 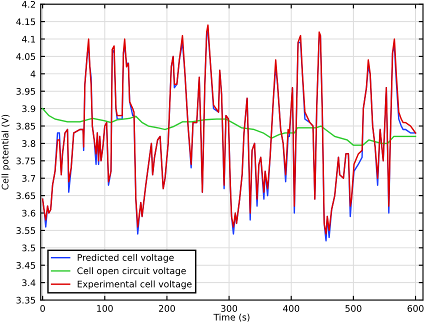 What do you see at coordinates (29, 282) in the screenshot?
I see `y-tick-label: 3.4` at bounding box center [29, 282].